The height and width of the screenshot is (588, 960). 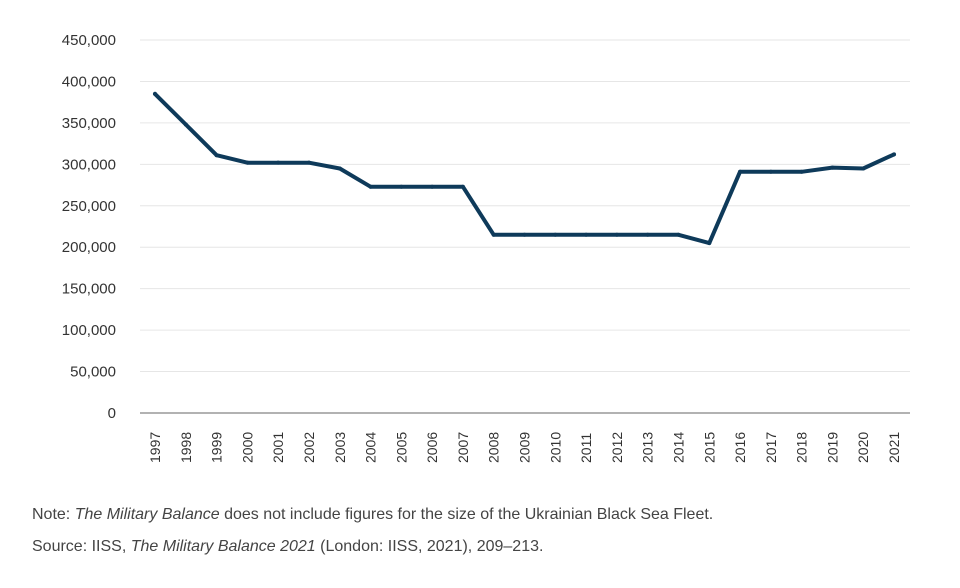 I want to click on x-tick-label: 2004, so click(x=371, y=447).